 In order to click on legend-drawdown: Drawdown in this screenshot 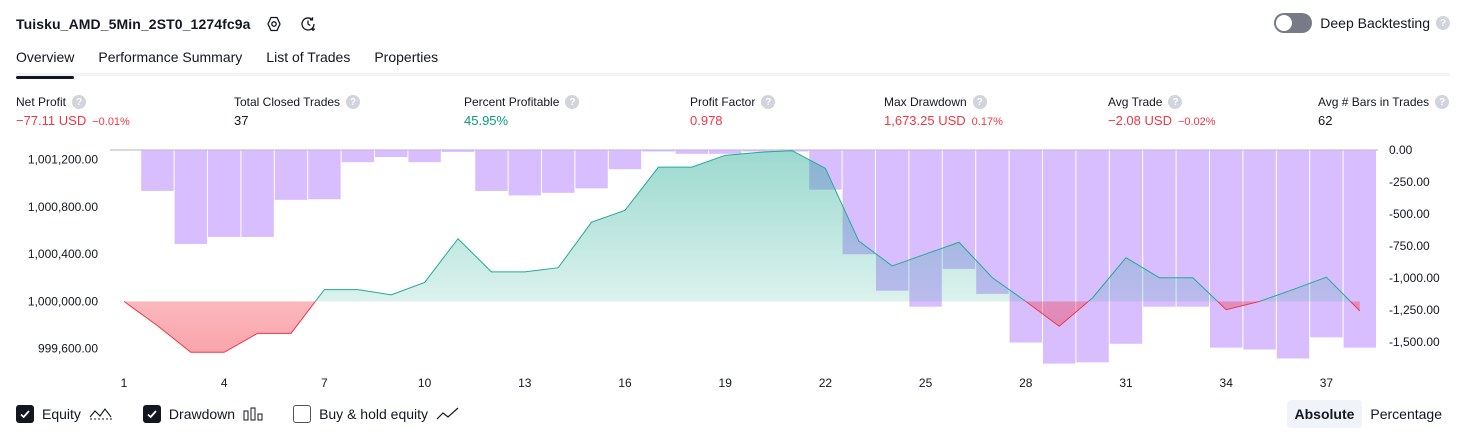, I will do `click(202, 414)`.